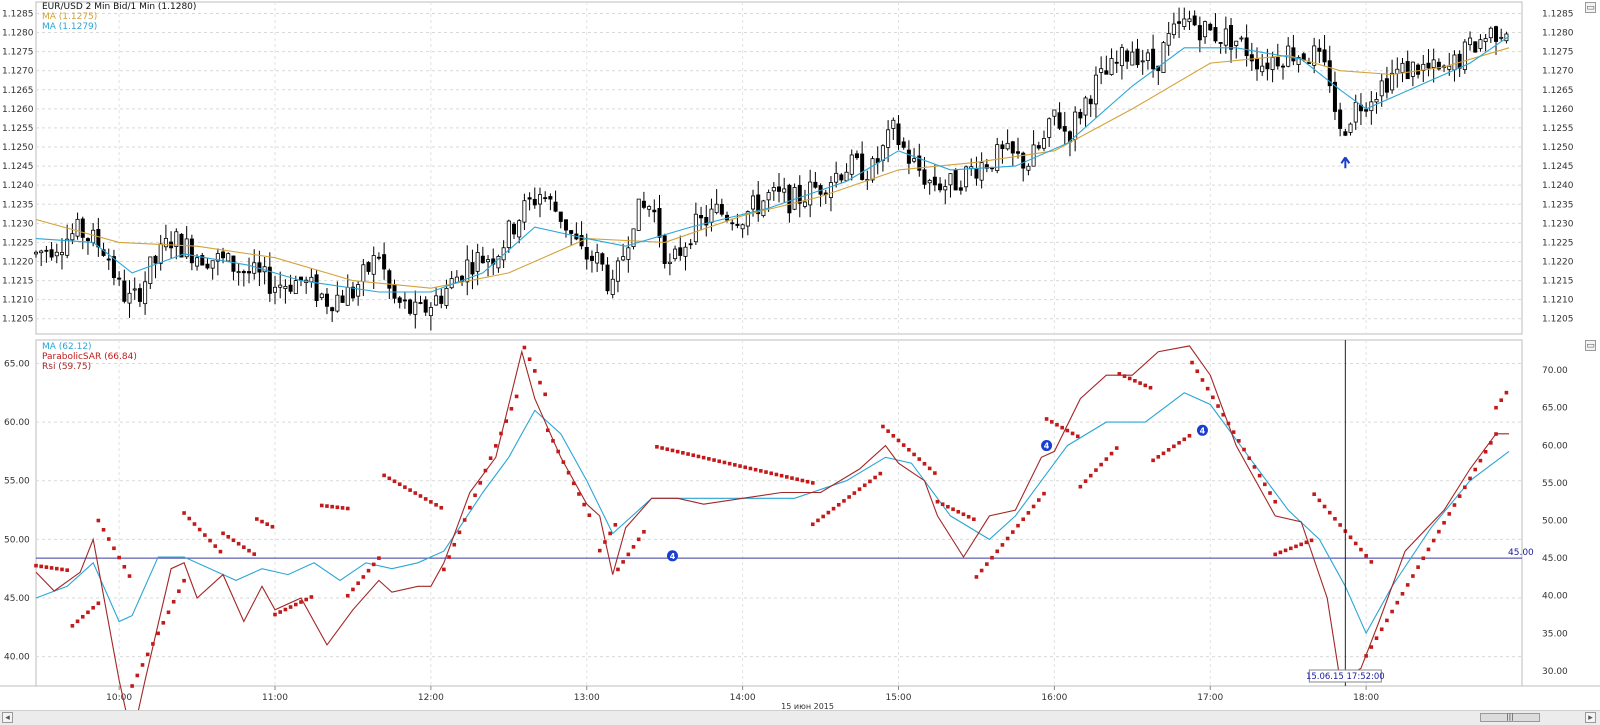 This screenshot has width=1600, height=725. Describe the element at coordinates (800, 717) in the screenshot. I see `time-scrollbar: ◂ ||| ▸` at that location.